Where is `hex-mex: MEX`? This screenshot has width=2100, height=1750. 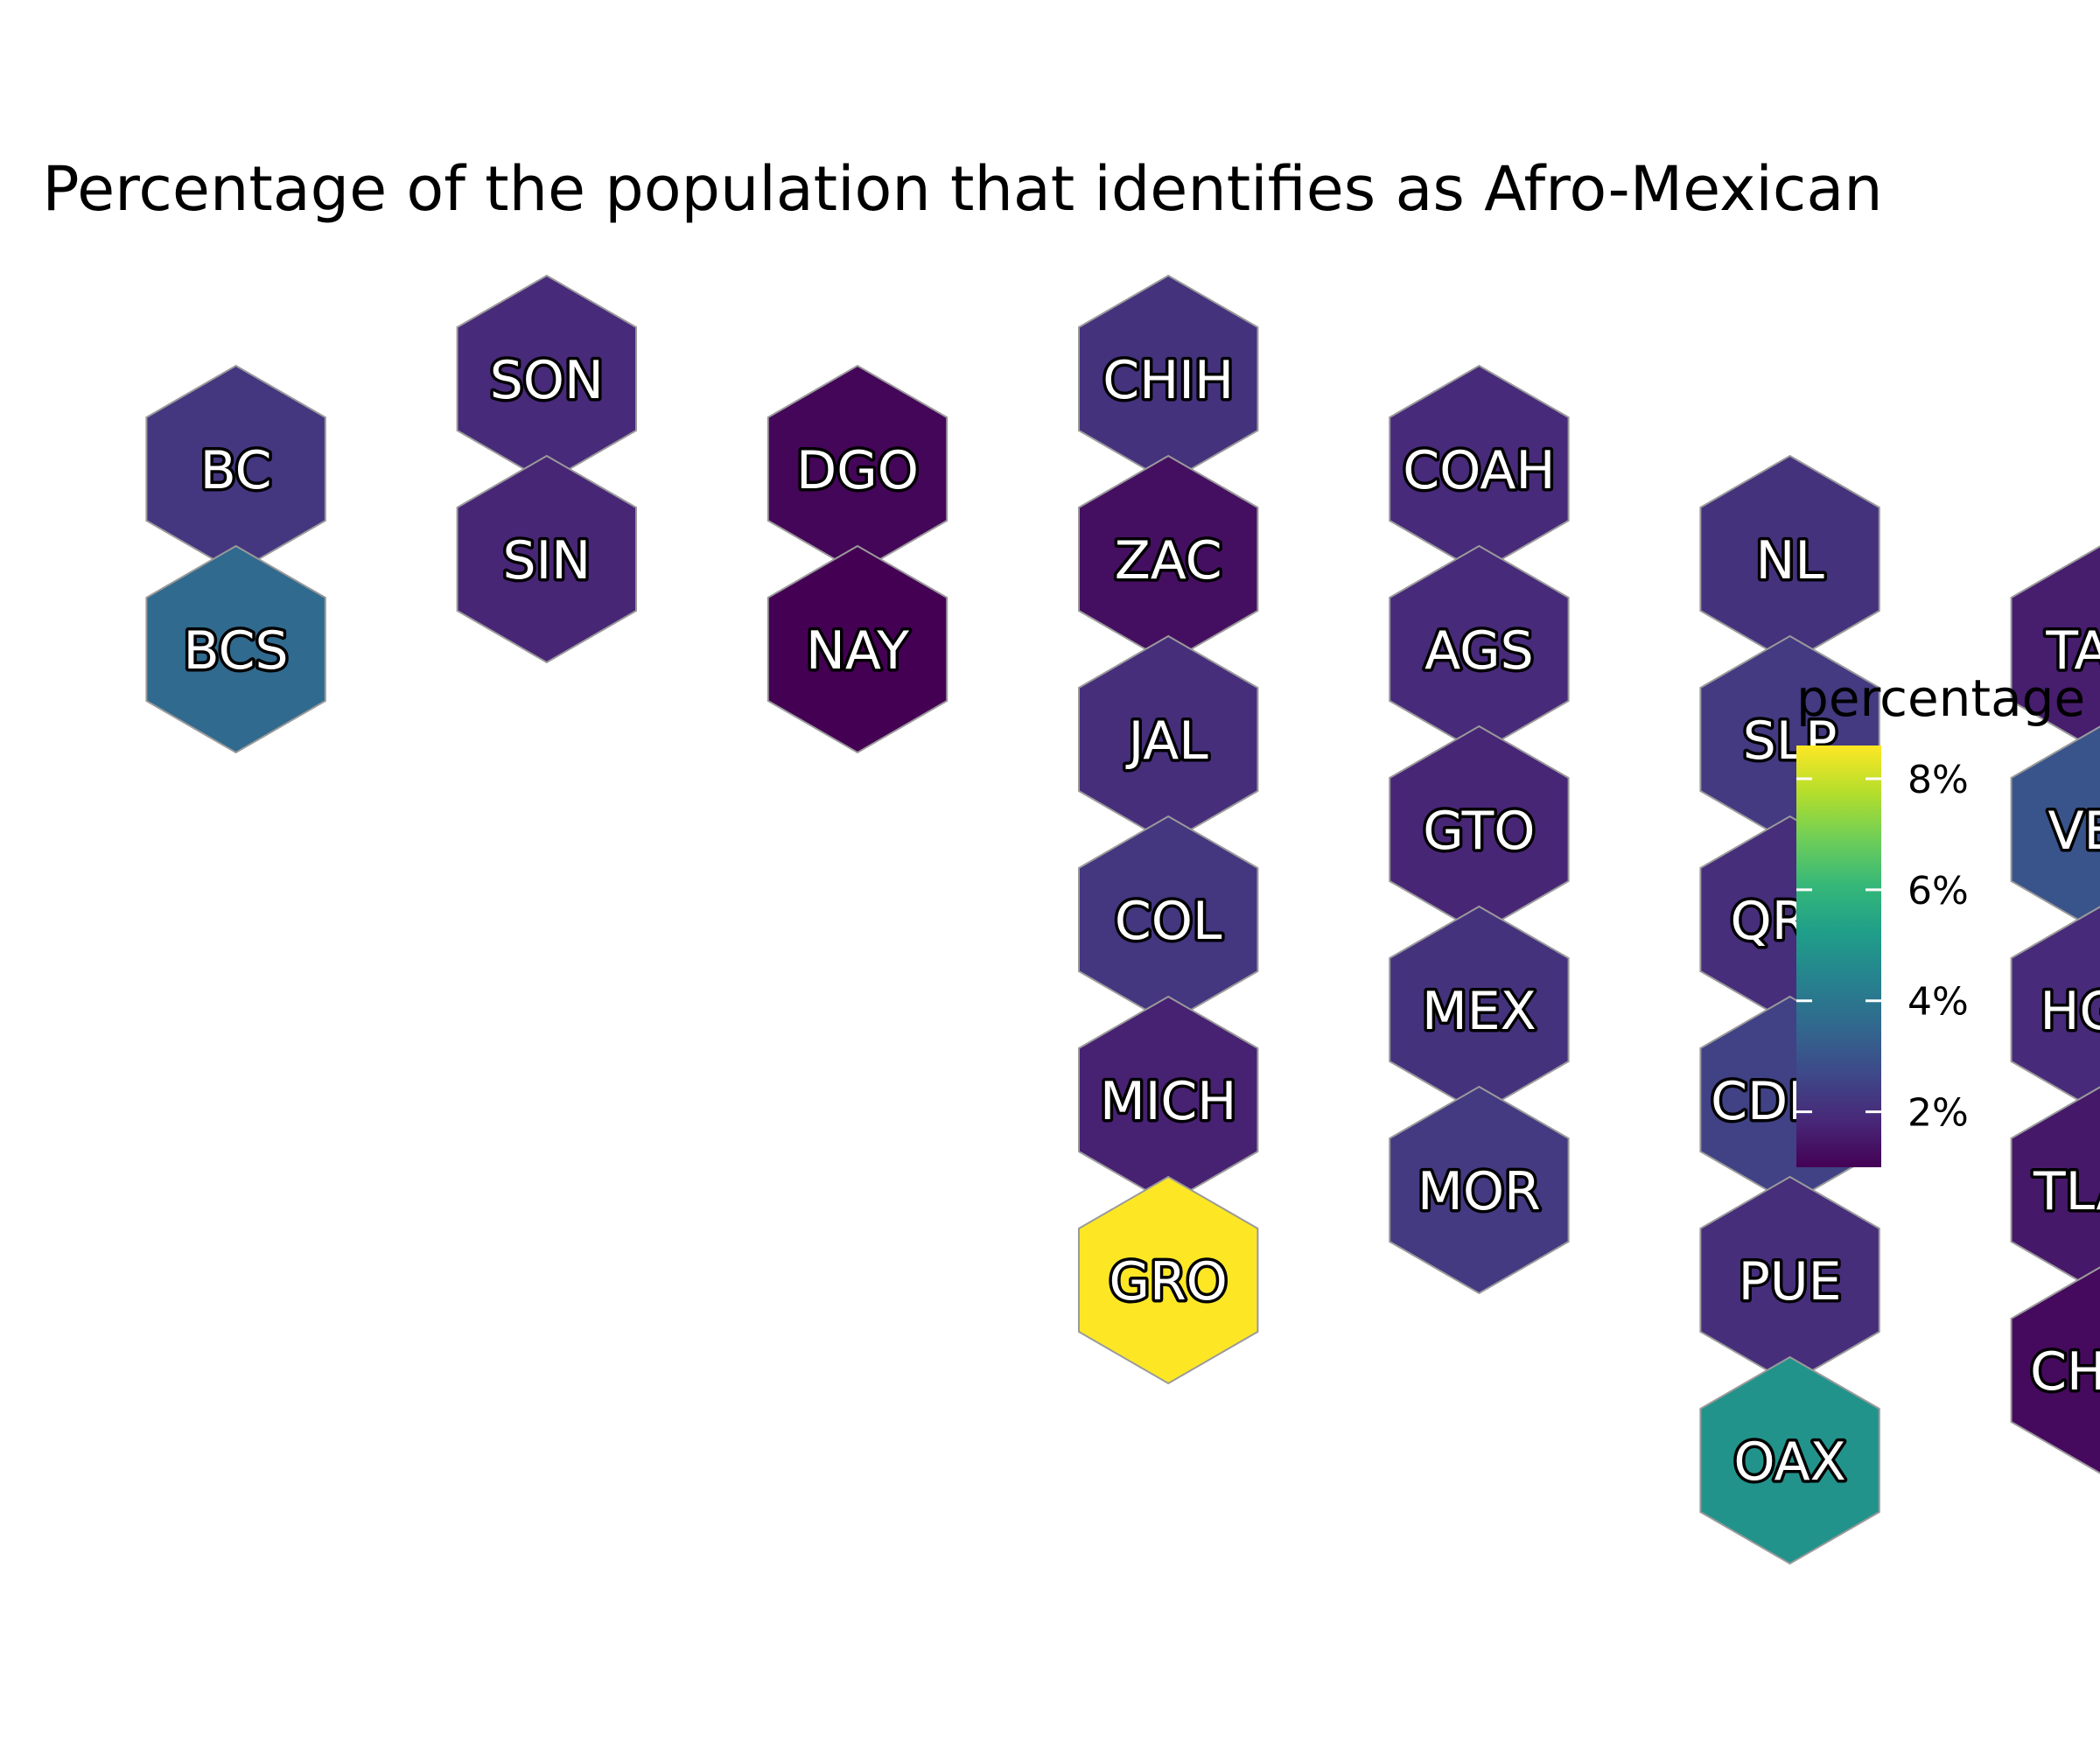
hex-mex: MEX is located at coordinates (1479, 1010).